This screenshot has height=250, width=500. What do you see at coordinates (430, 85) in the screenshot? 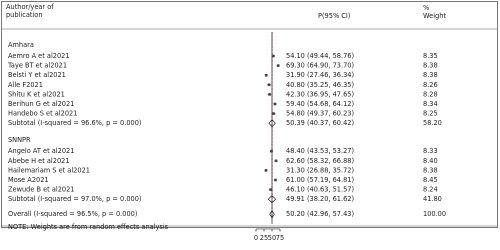
I see `weight-label: 8.26` at bounding box center [430, 85].